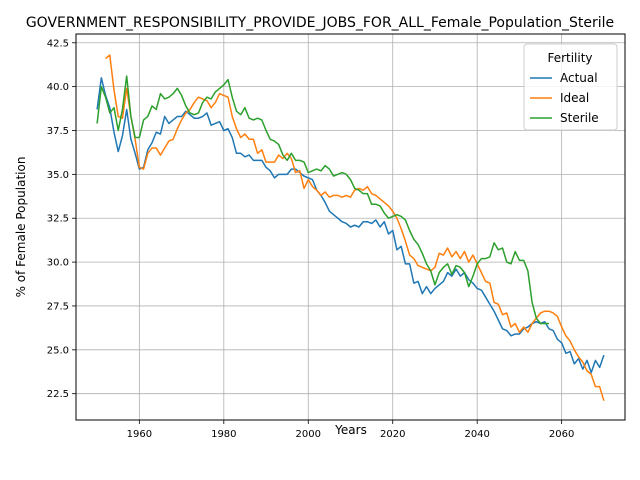 This screenshot has height=480, width=640. I want to click on legend-label-sterile: Sterile, so click(579, 118).